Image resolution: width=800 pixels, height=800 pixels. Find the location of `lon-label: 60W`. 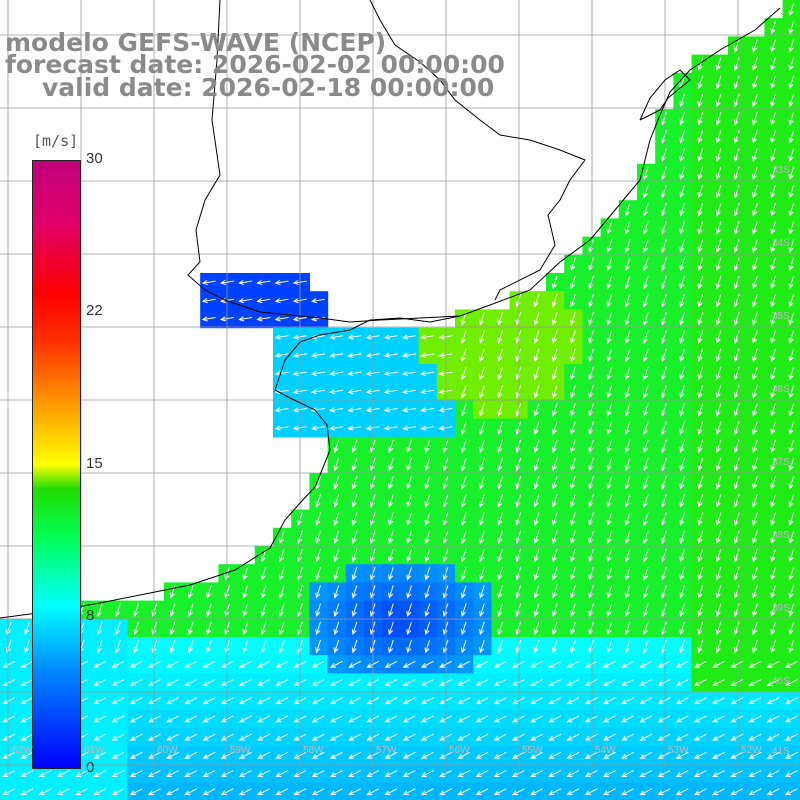

lon-label: 60W is located at coordinates (167, 750).